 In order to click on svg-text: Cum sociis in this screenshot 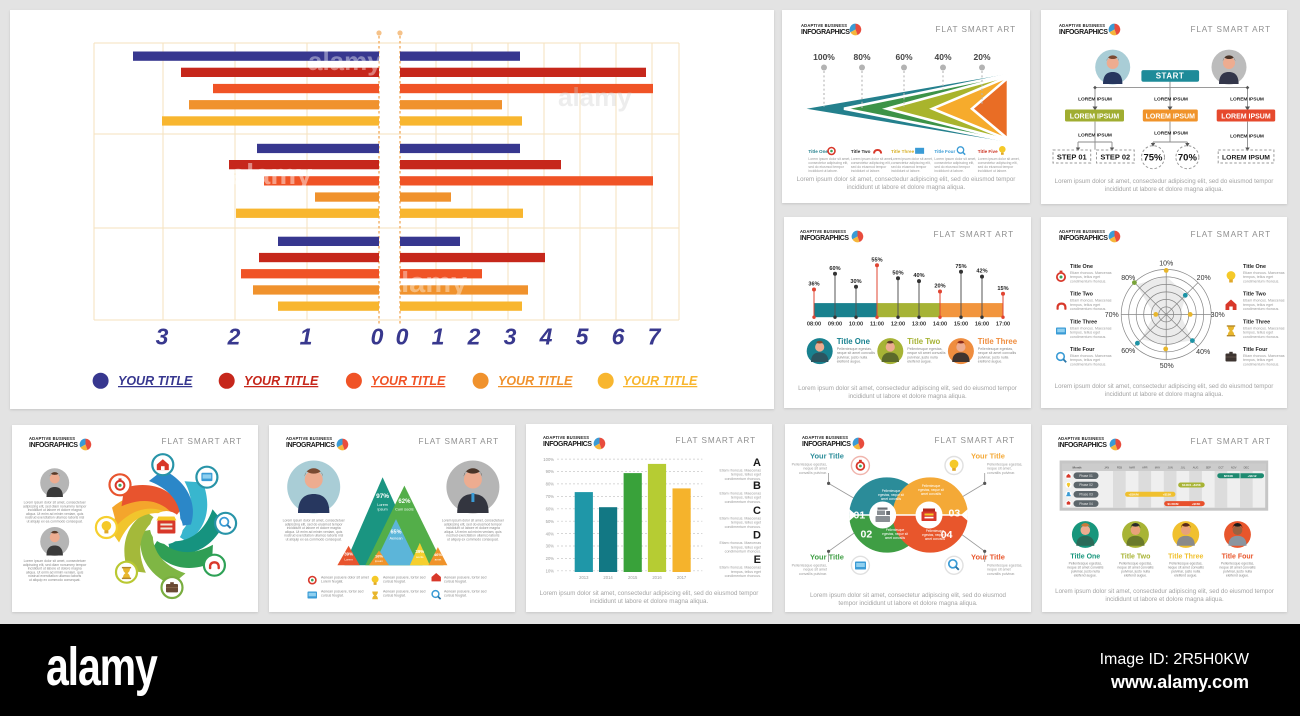, I will do `click(404, 510)`.